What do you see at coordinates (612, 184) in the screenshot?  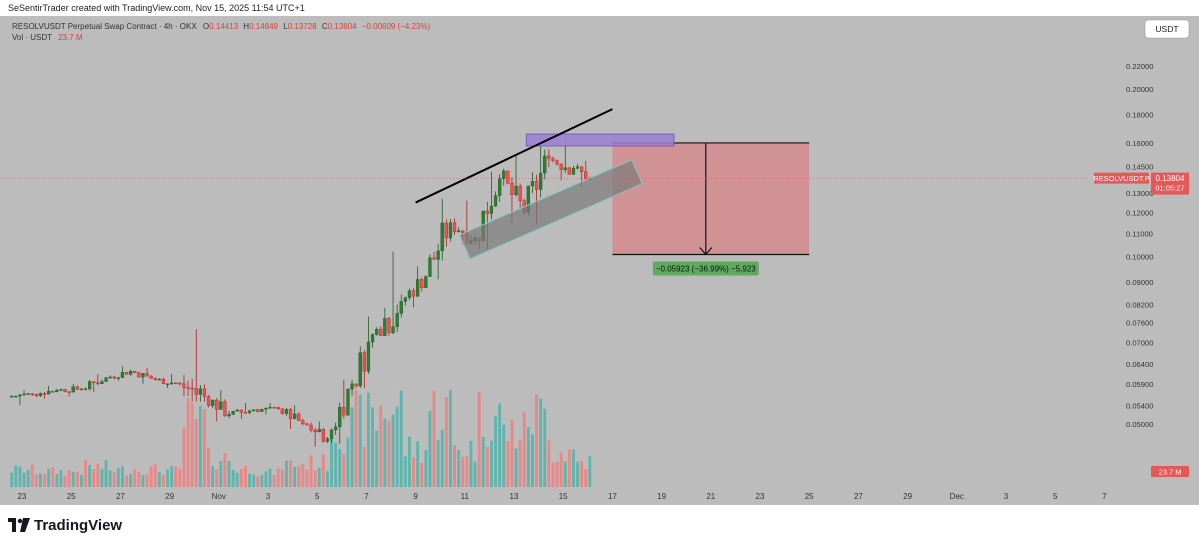 I see `drawings` at bounding box center [612, 184].